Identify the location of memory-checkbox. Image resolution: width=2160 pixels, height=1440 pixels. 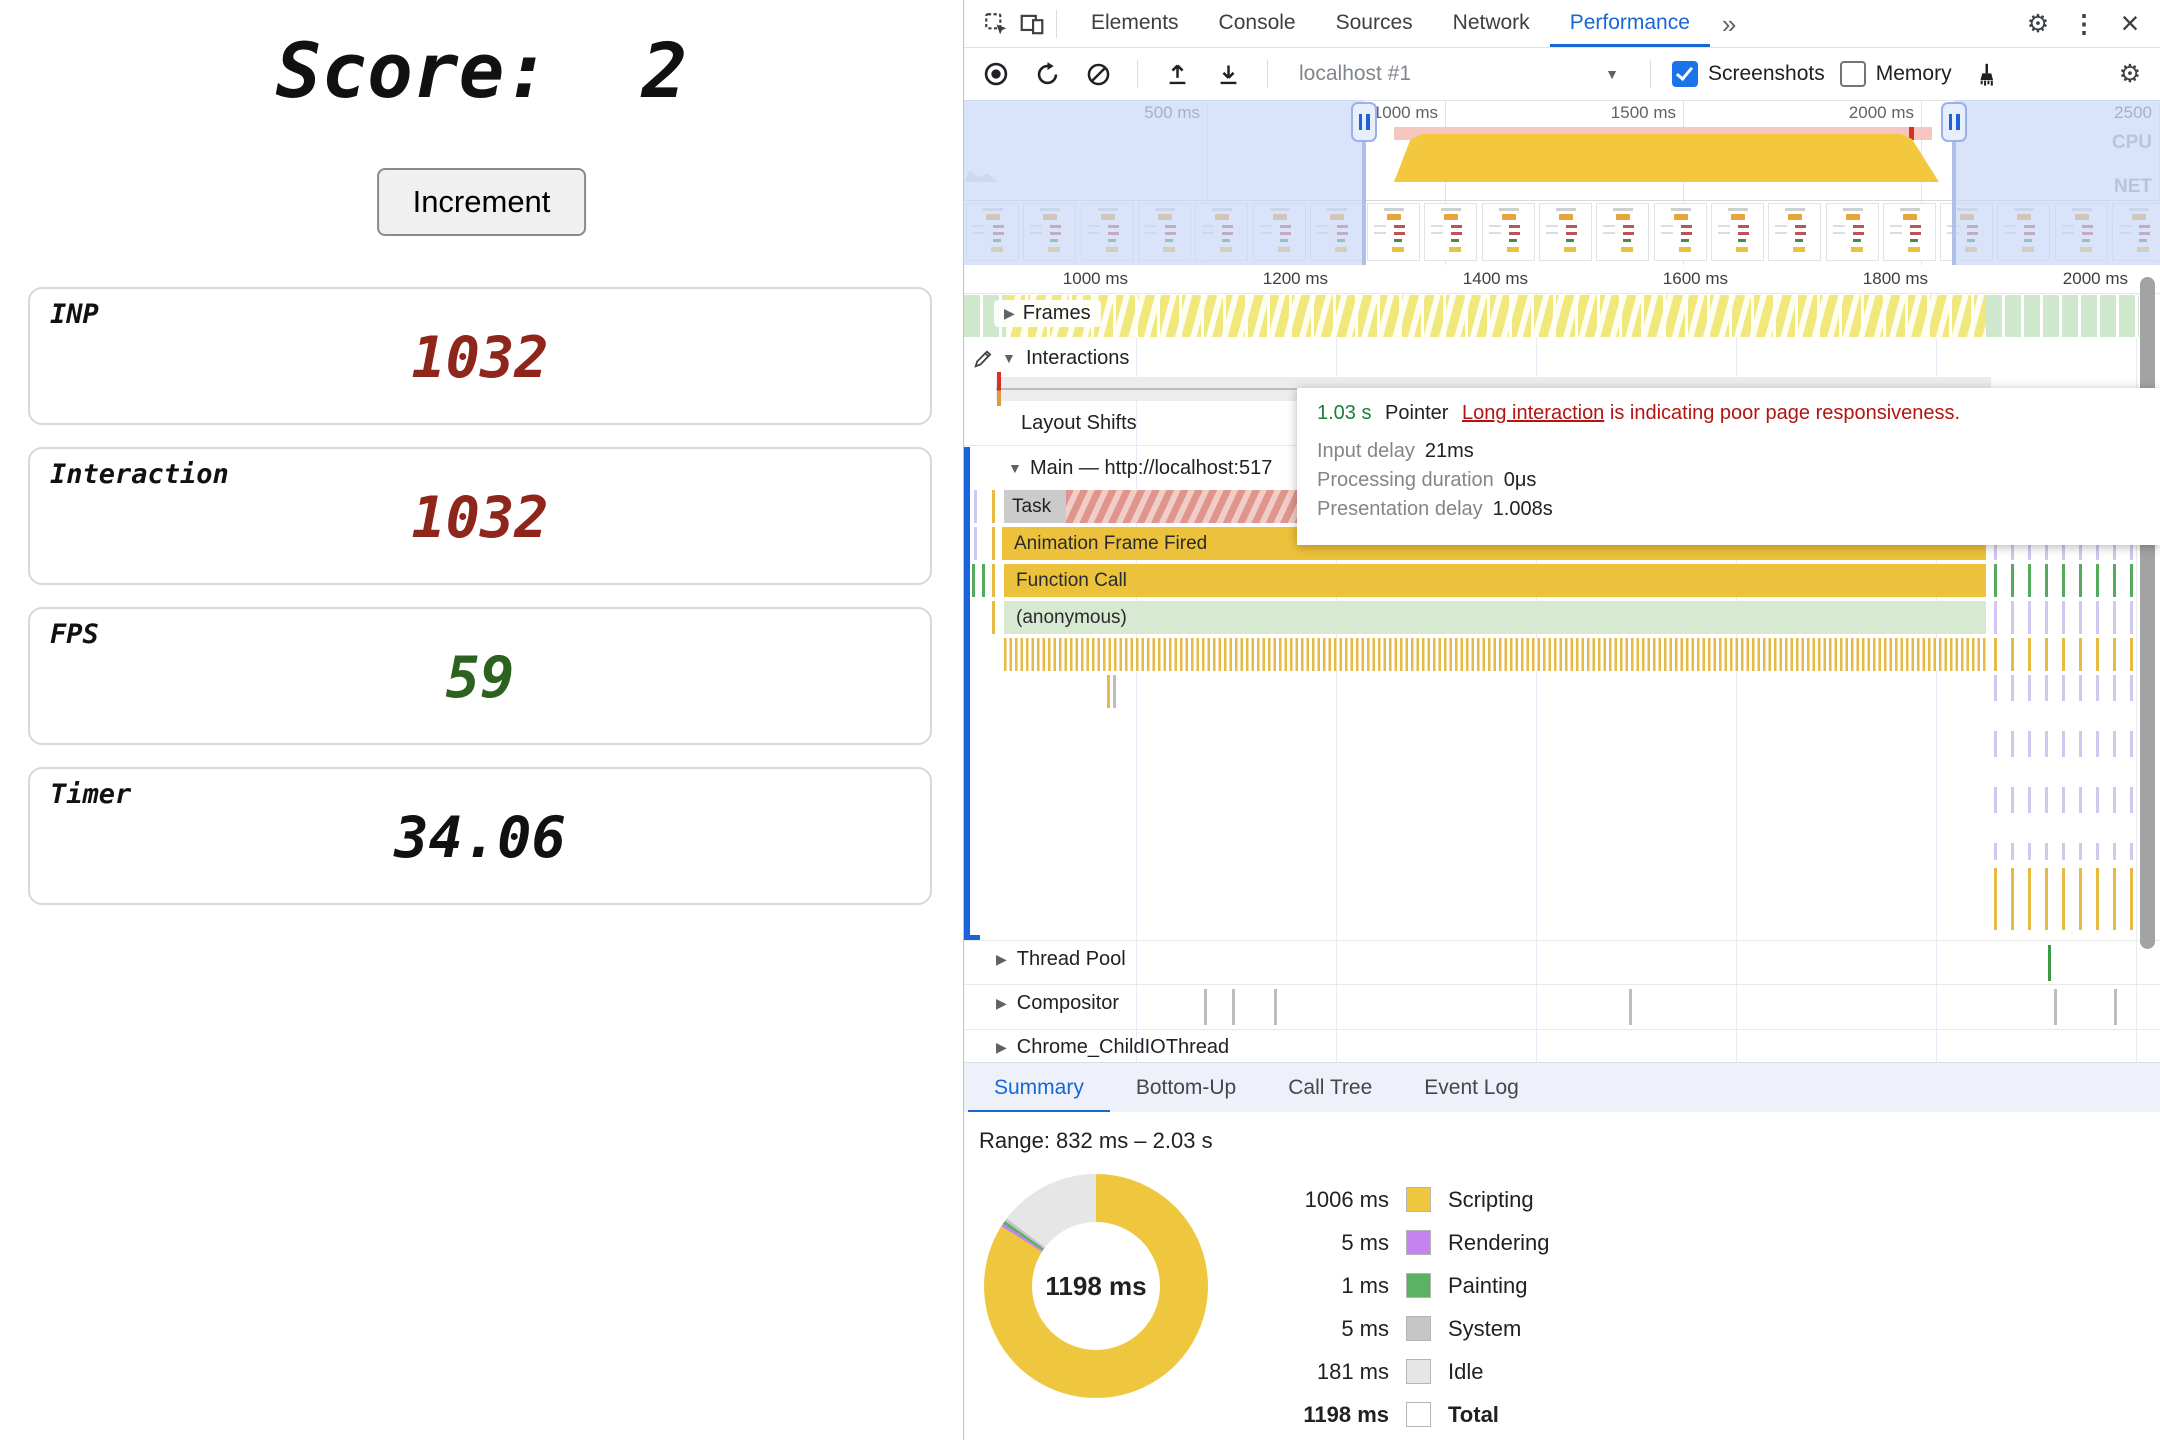
(1852, 74).